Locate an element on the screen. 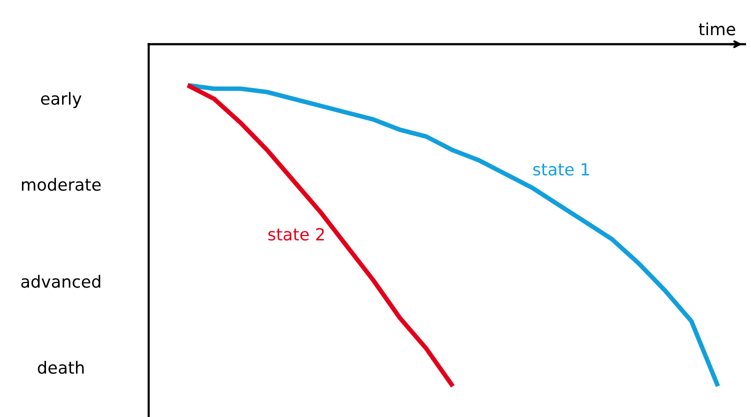 The image size is (751, 417). series-label: state 1 is located at coordinates (561, 169).